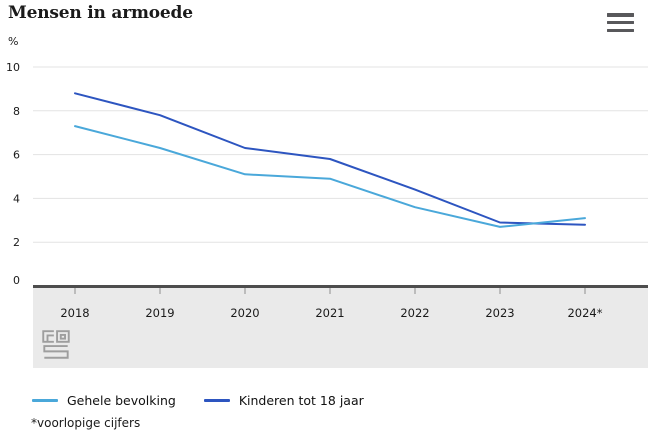 This screenshot has width=655, height=440. Describe the element at coordinates (16, 111) in the screenshot. I see `y-tick-label: 8` at that location.